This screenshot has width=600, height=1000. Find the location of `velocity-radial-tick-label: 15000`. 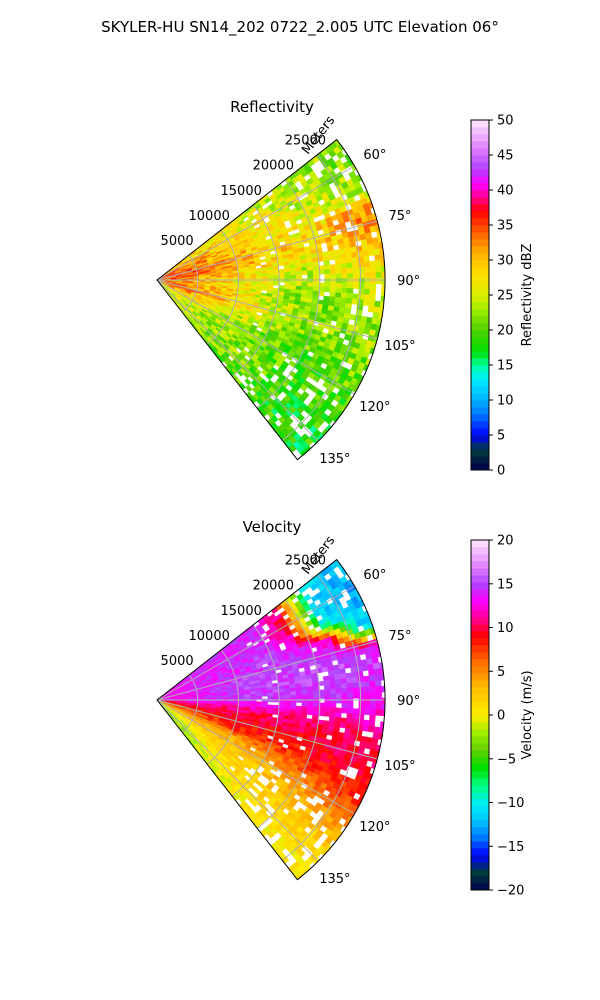

velocity-radial-tick-label: 15000 is located at coordinates (241, 611).